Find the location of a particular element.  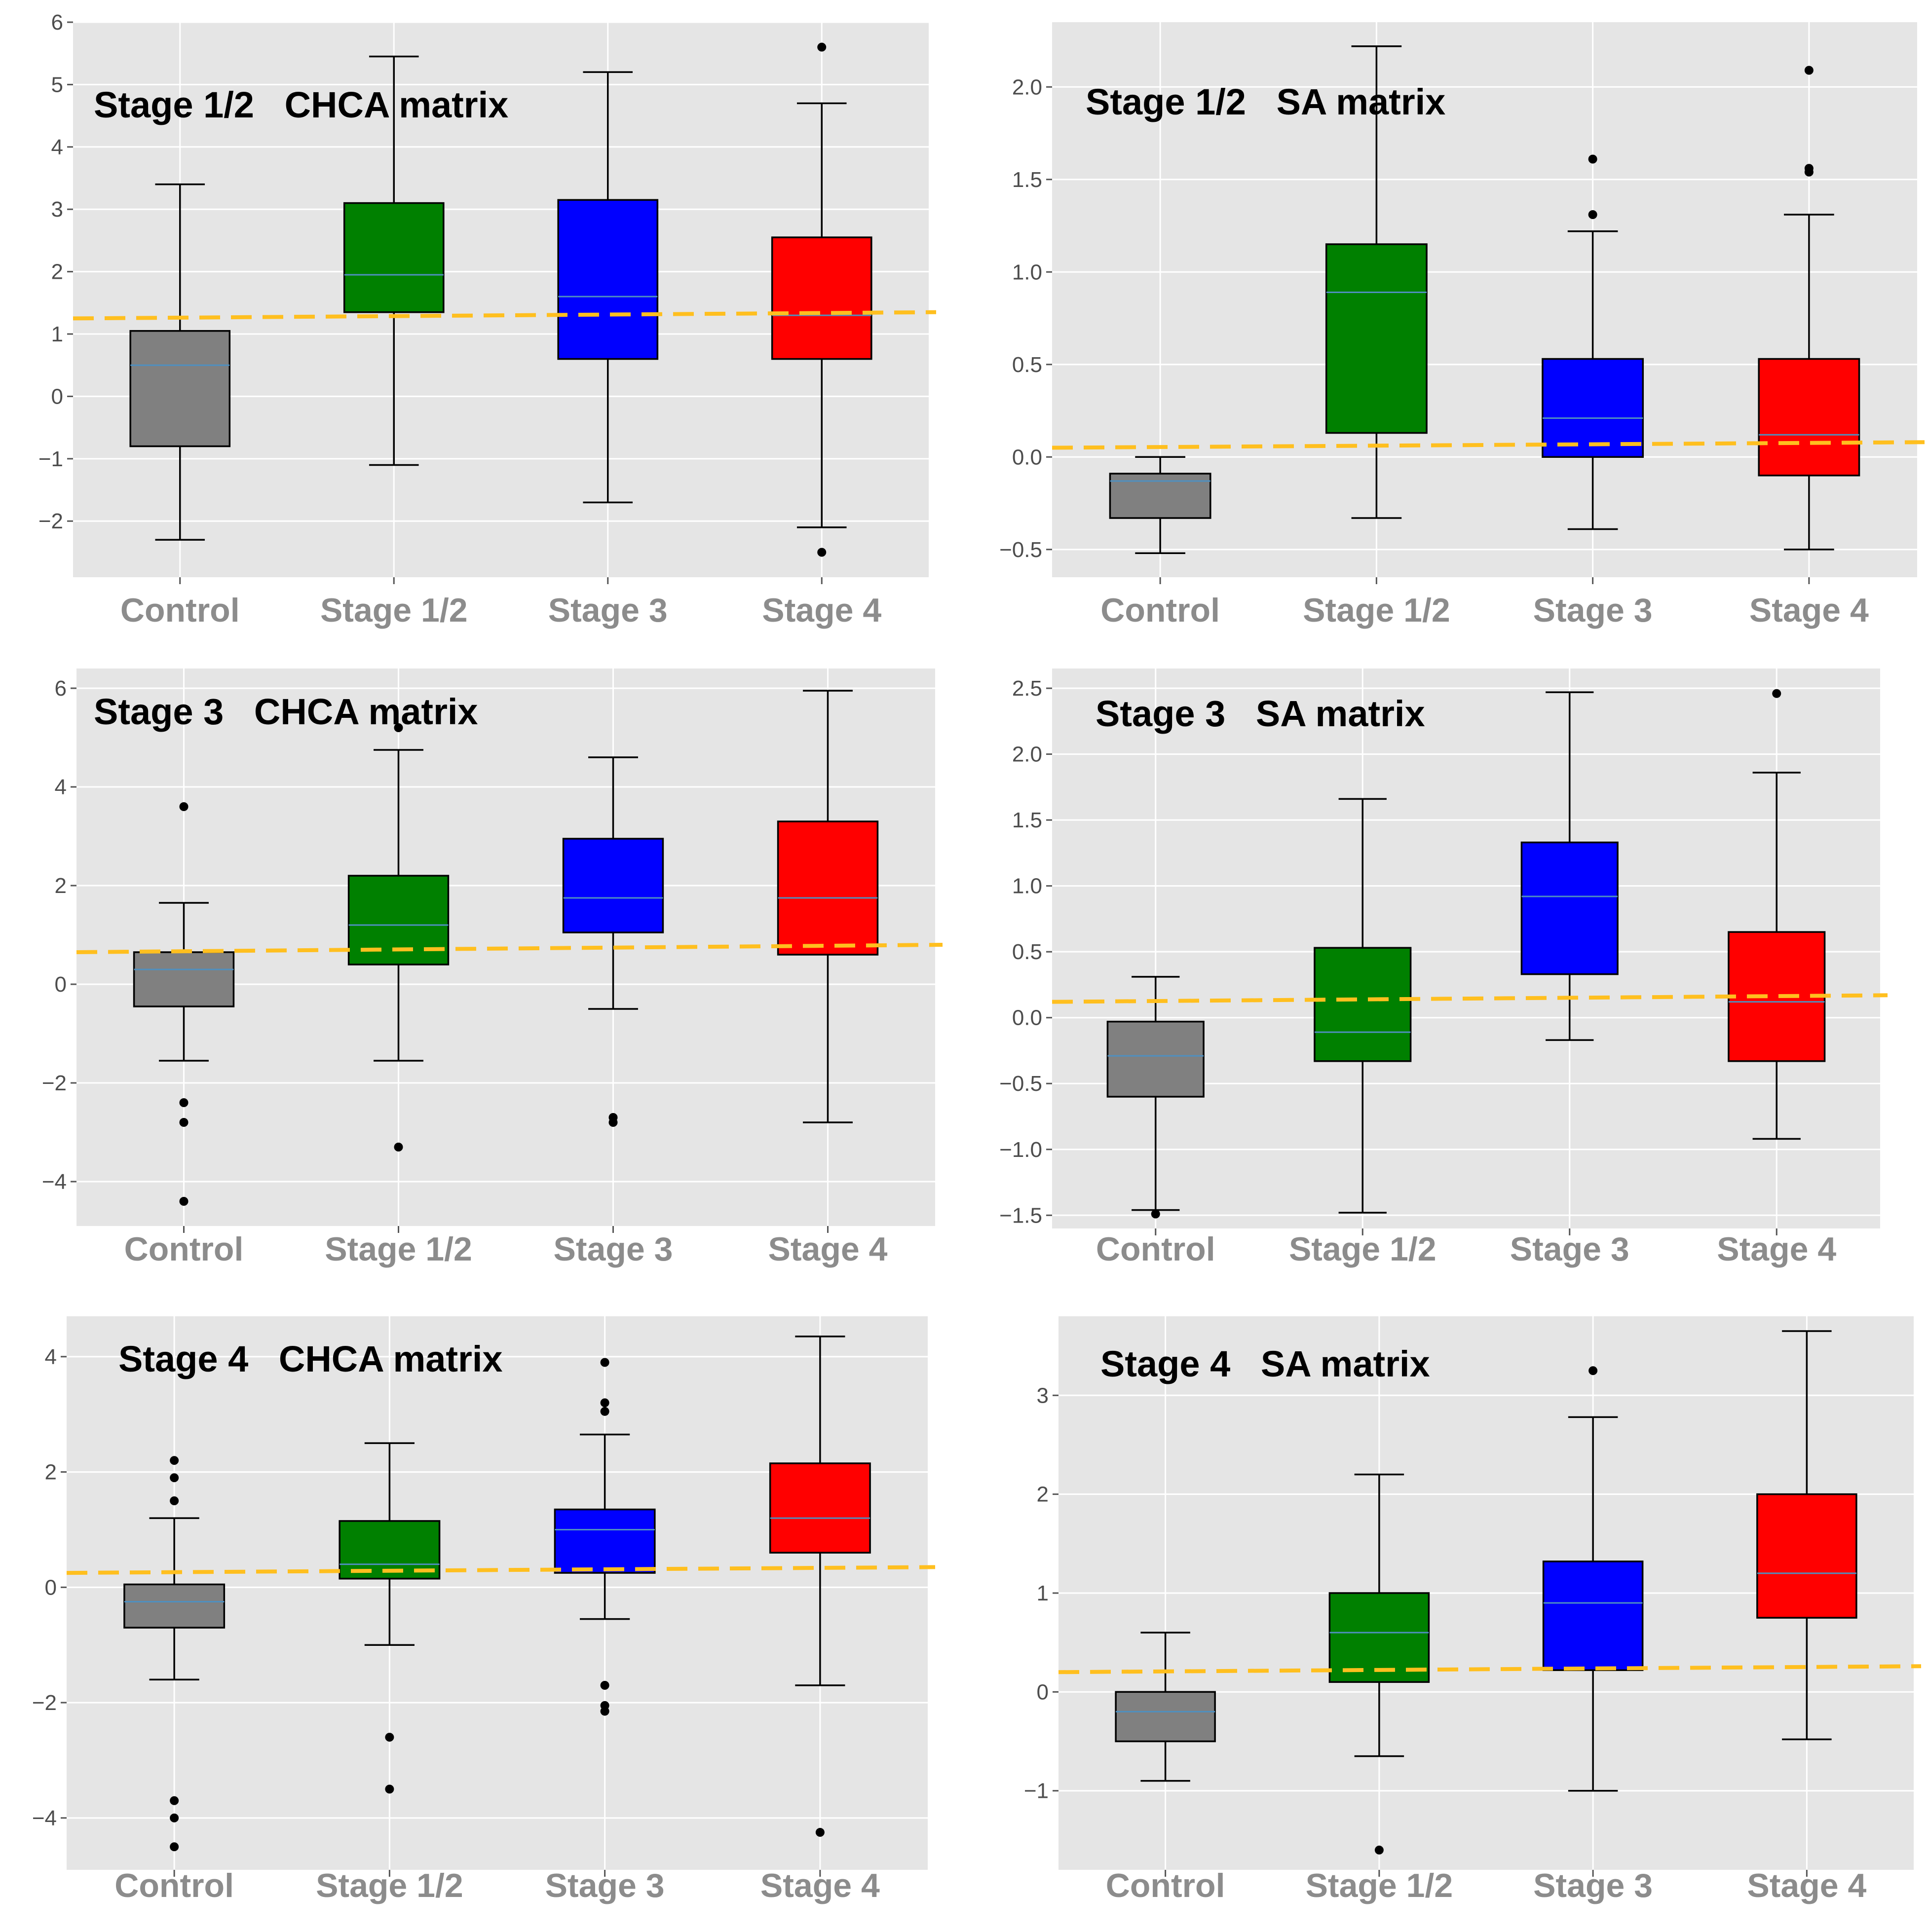

y-tick-label: −4 is located at coordinates (44, 1818).